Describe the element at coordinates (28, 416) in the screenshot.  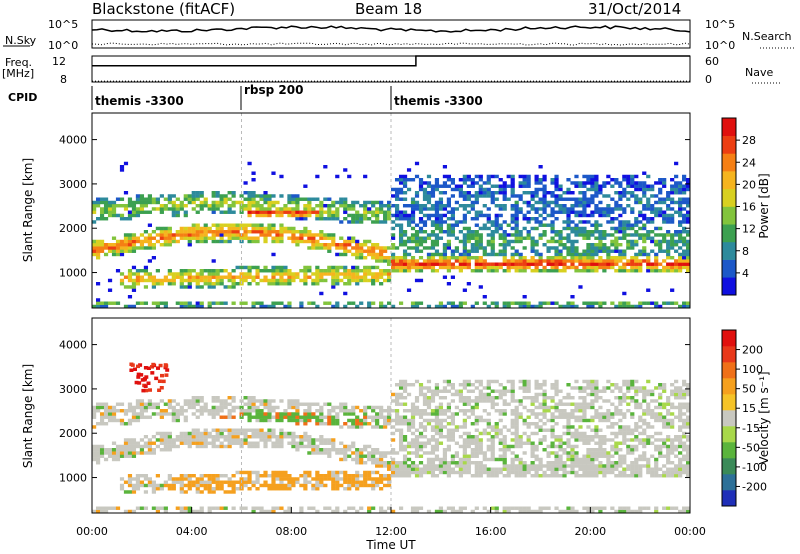
I see `velocity-y-axis-label: Slant Range [km]` at that location.